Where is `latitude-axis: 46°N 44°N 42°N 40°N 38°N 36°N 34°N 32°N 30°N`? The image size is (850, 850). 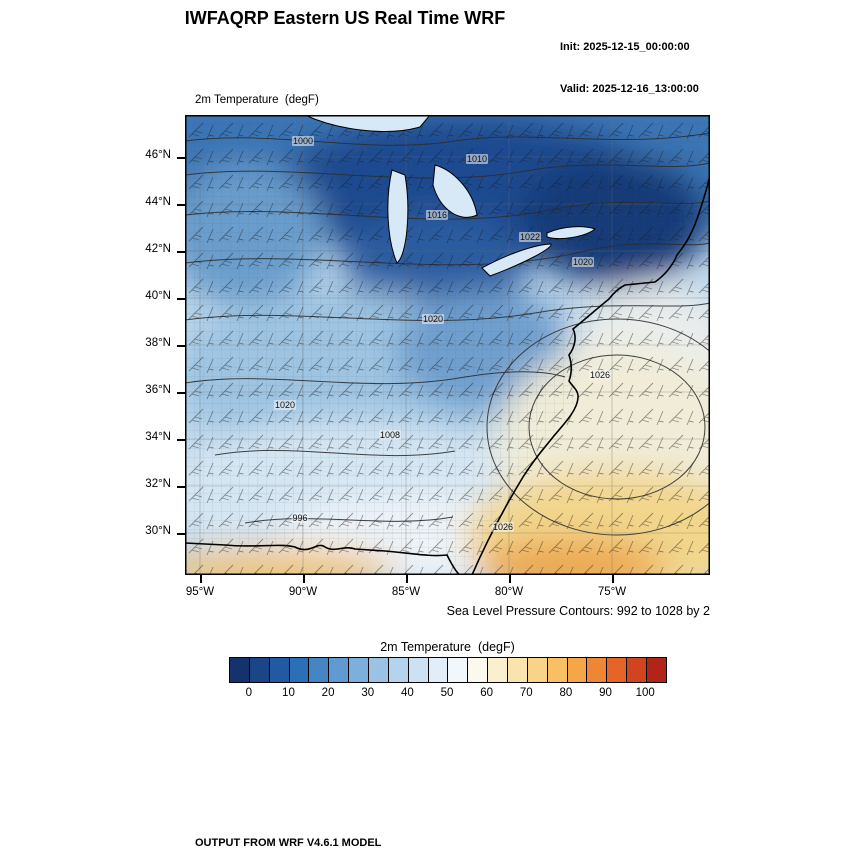
latitude-axis: 46°N 44°N 42°N 40°N 38°N 36°N 34°N 32°N 30°N is located at coordinates (92, 345).